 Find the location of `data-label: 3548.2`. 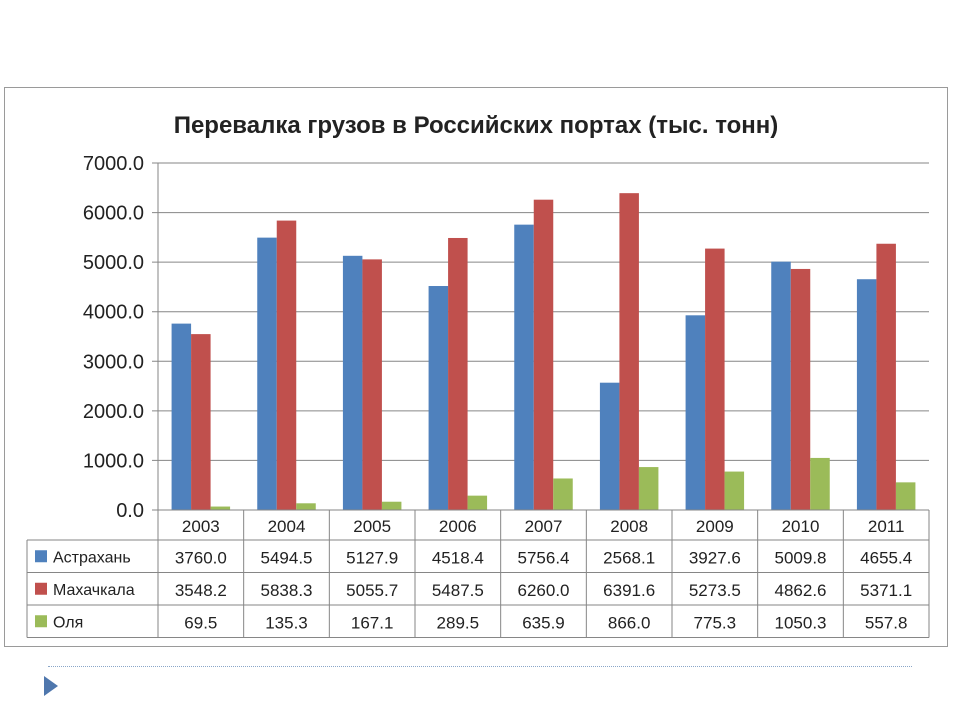

data-label: 3548.2 is located at coordinates (201, 590).